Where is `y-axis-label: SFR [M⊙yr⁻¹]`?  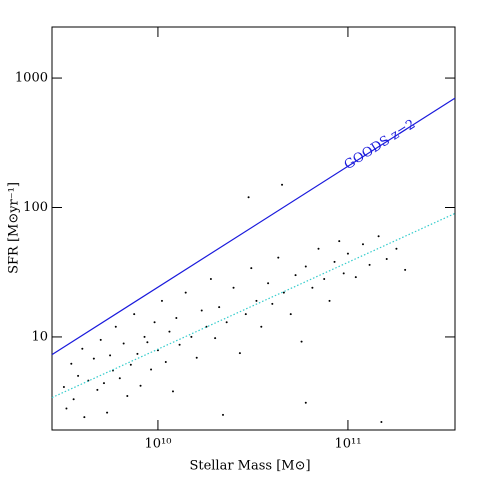 y-axis-label: SFR [M⊙yr⁻¹] is located at coordinates (14, 228).